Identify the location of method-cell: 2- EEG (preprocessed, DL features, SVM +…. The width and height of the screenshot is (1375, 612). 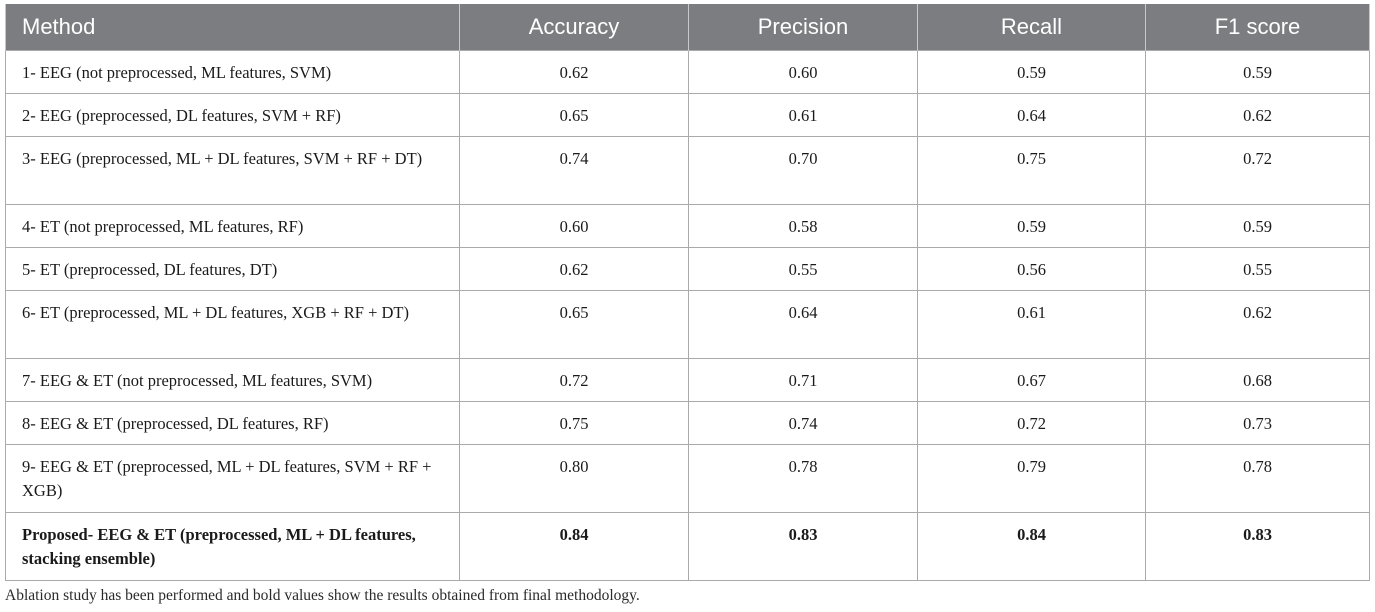
(232, 115).